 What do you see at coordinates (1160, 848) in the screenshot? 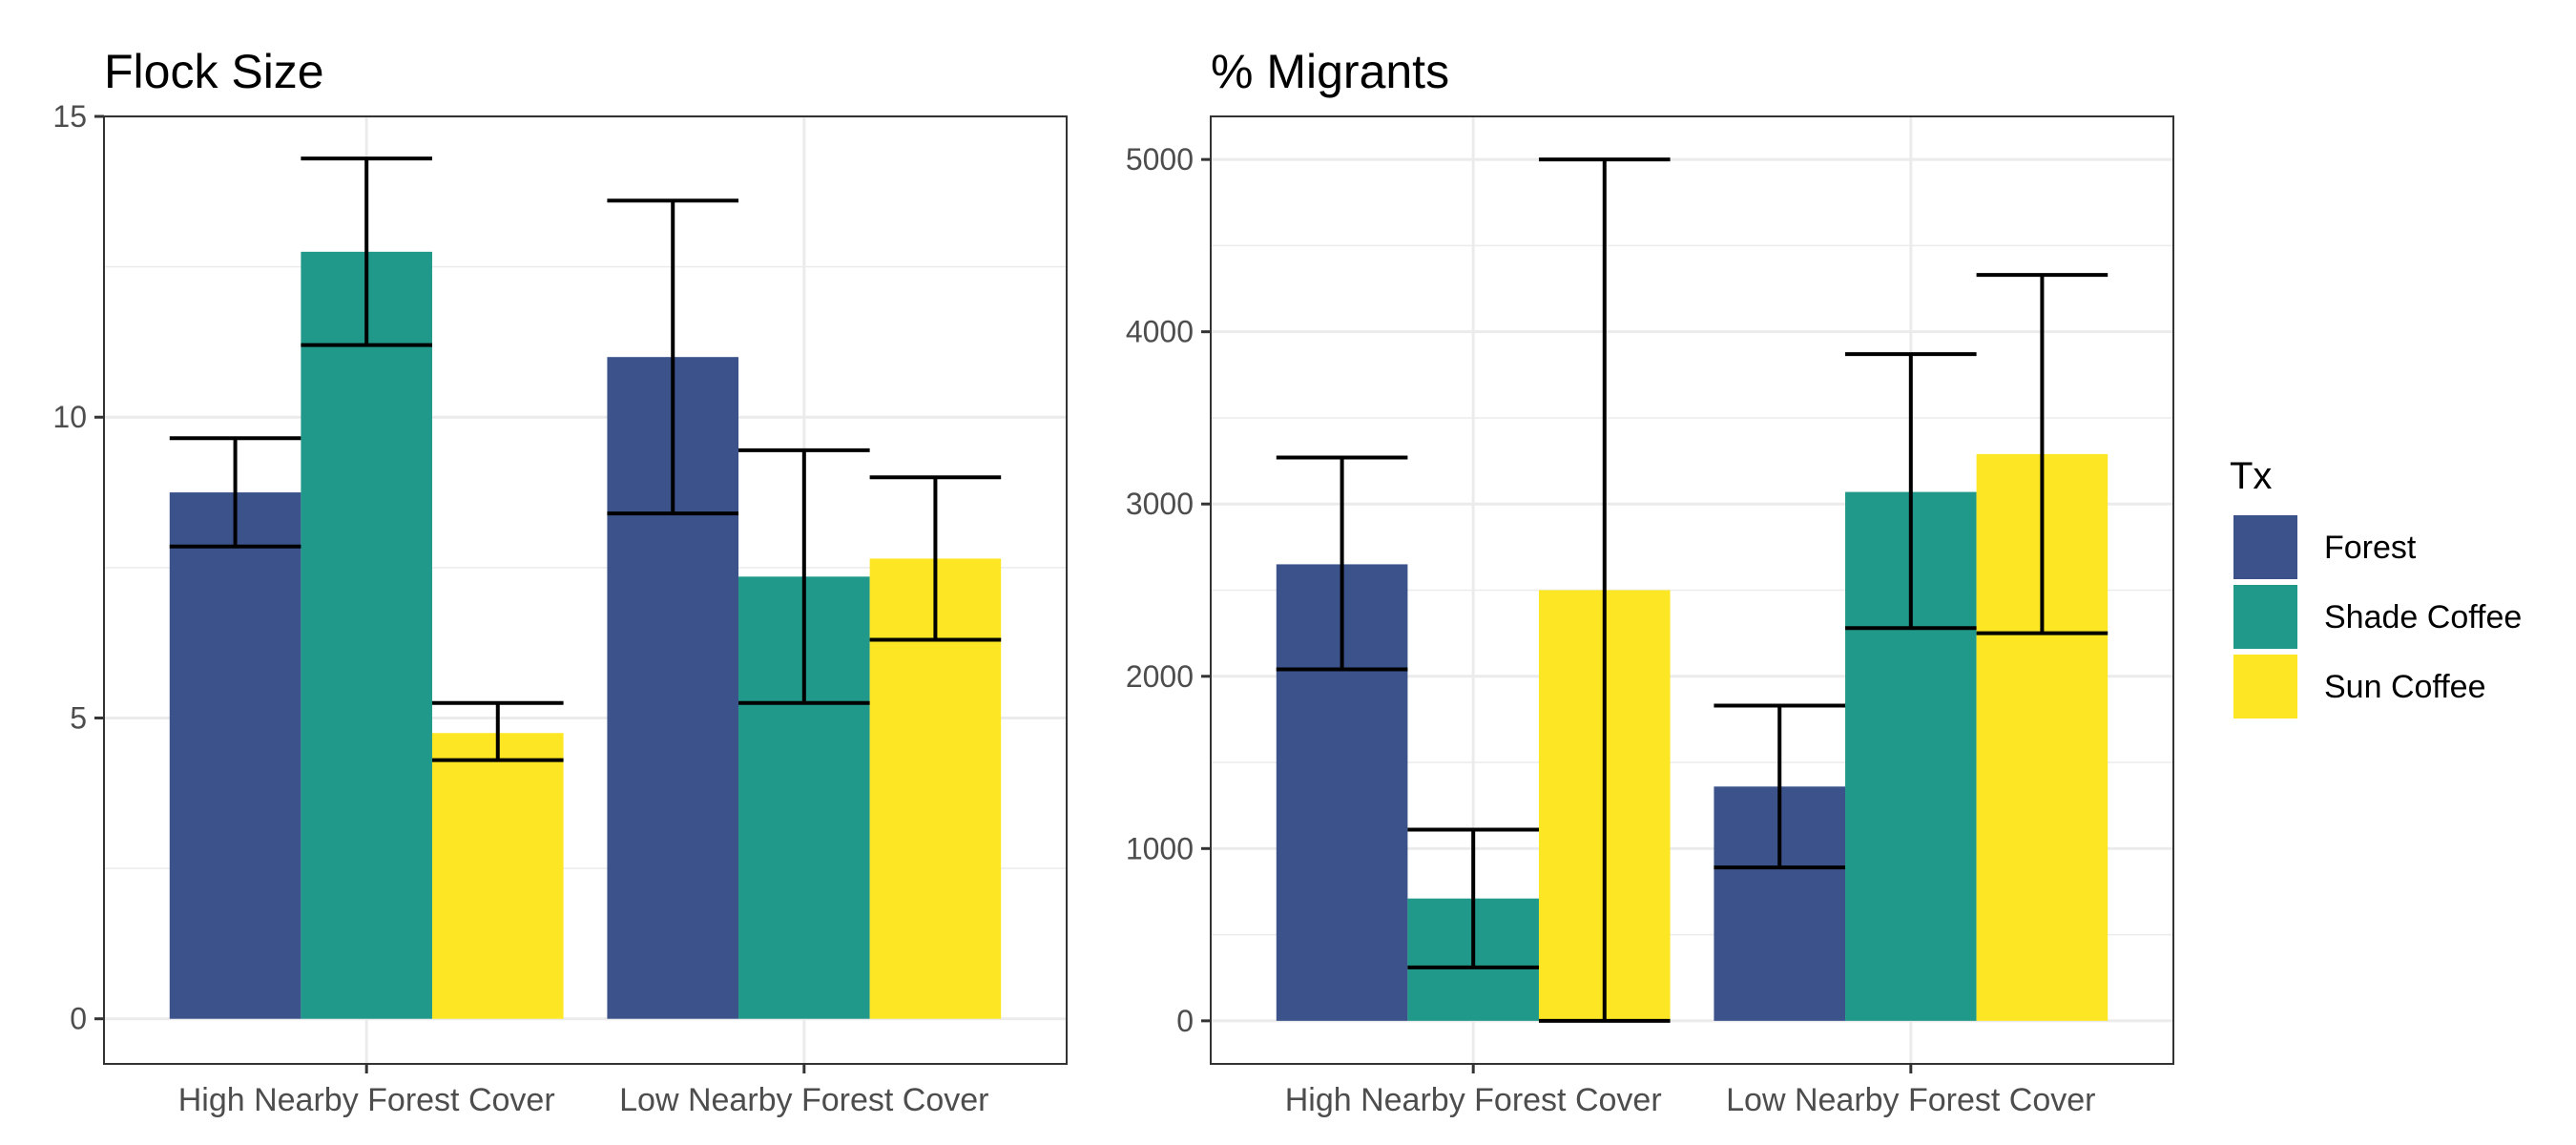
I see `y-tick-label: 1000` at bounding box center [1160, 848].